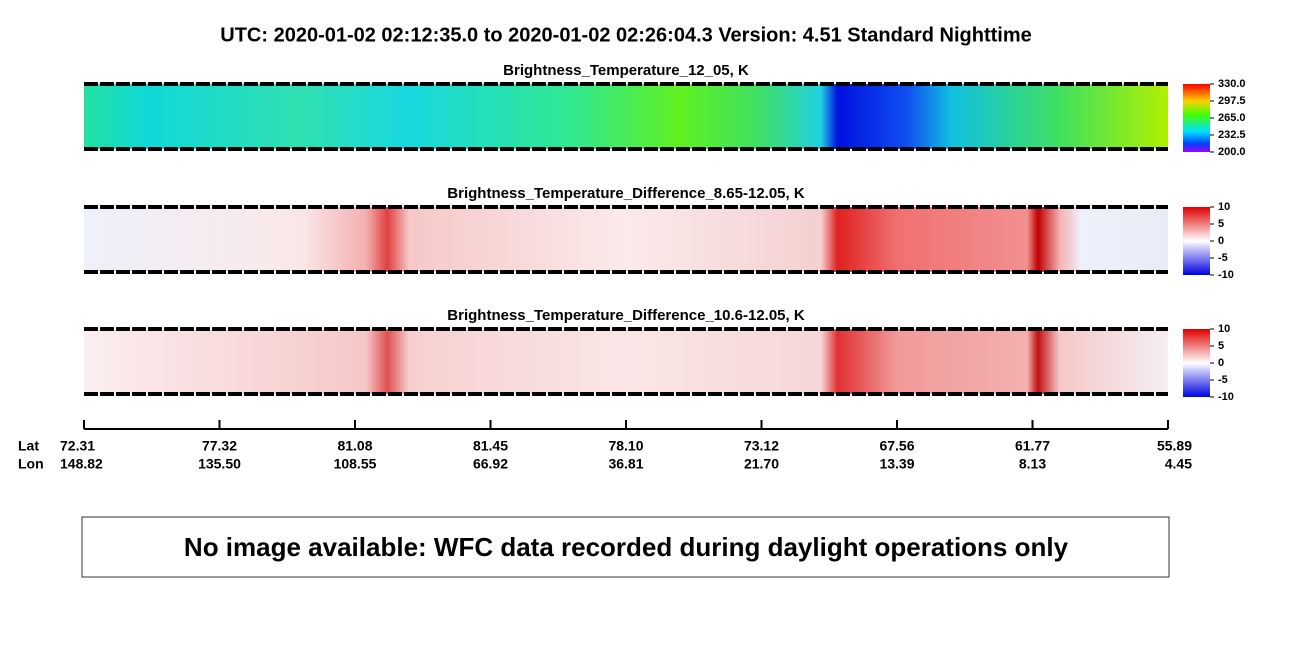 The width and height of the screenshot is (1300, 672). Describe the element at coordinates (625, 446) in the screenshot. I see `lat-value: 78.10` at that location.